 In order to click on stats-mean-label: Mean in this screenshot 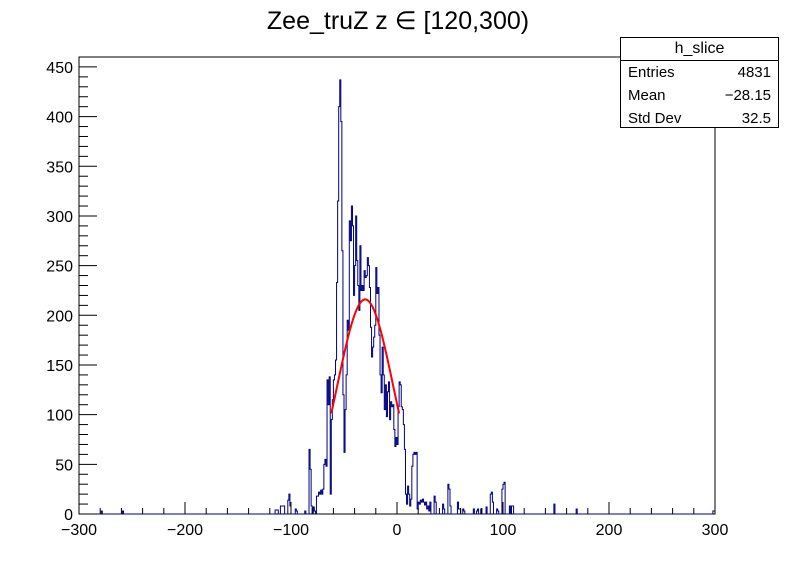, I will do `click(647, 95)`.